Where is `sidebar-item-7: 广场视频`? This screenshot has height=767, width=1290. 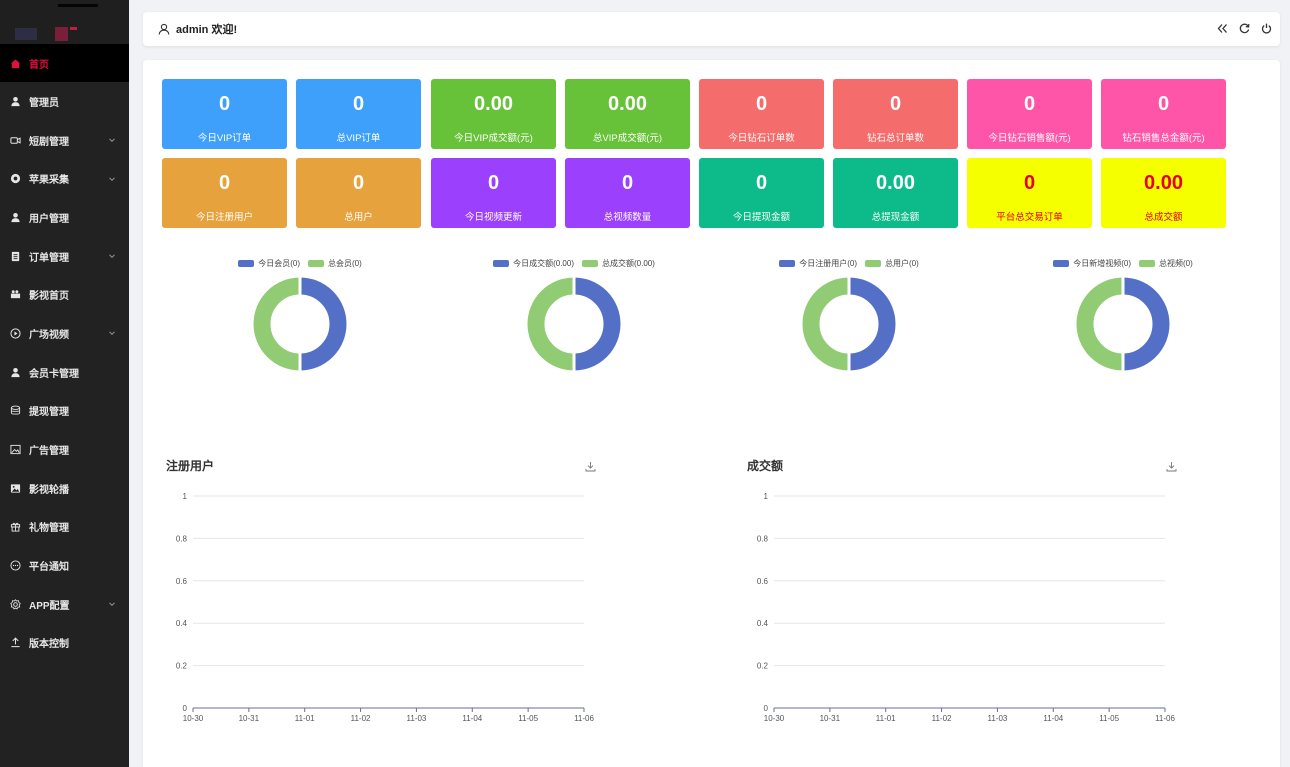 sidebar-item-7: 广场视频 is located at coordinates (64, 333).